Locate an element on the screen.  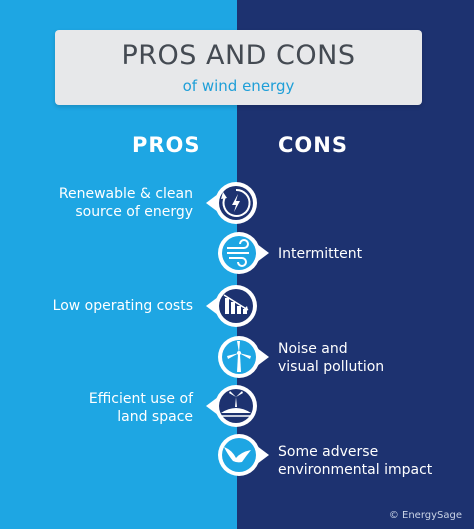
pro-item-3-line-2: land space is located at coordinates (155, 417).